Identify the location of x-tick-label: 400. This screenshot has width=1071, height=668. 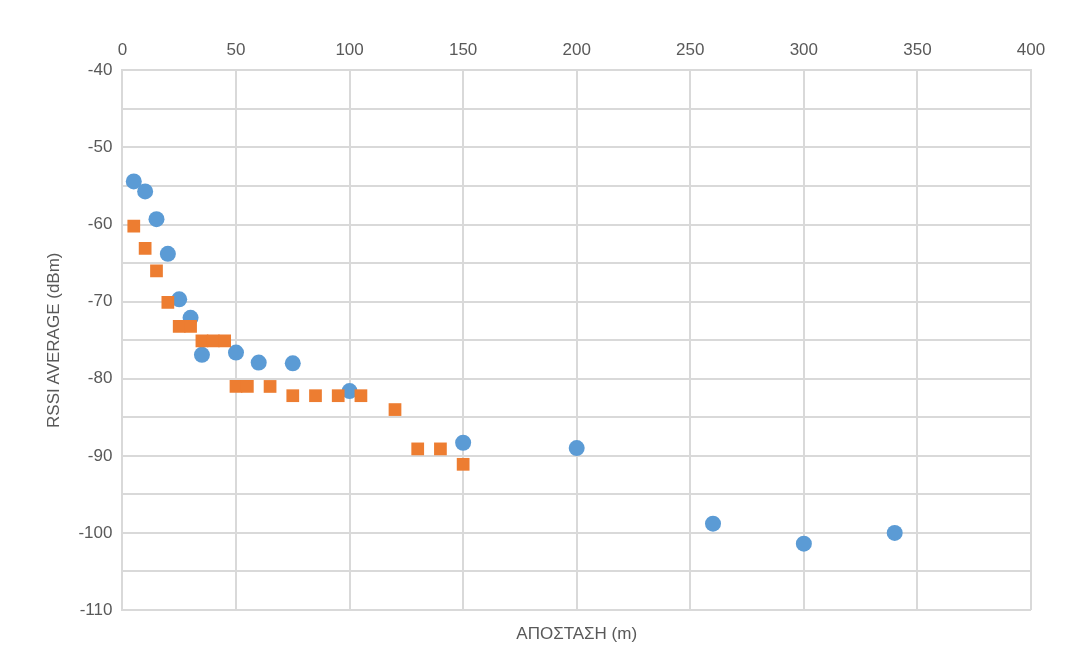
(1031, 49).